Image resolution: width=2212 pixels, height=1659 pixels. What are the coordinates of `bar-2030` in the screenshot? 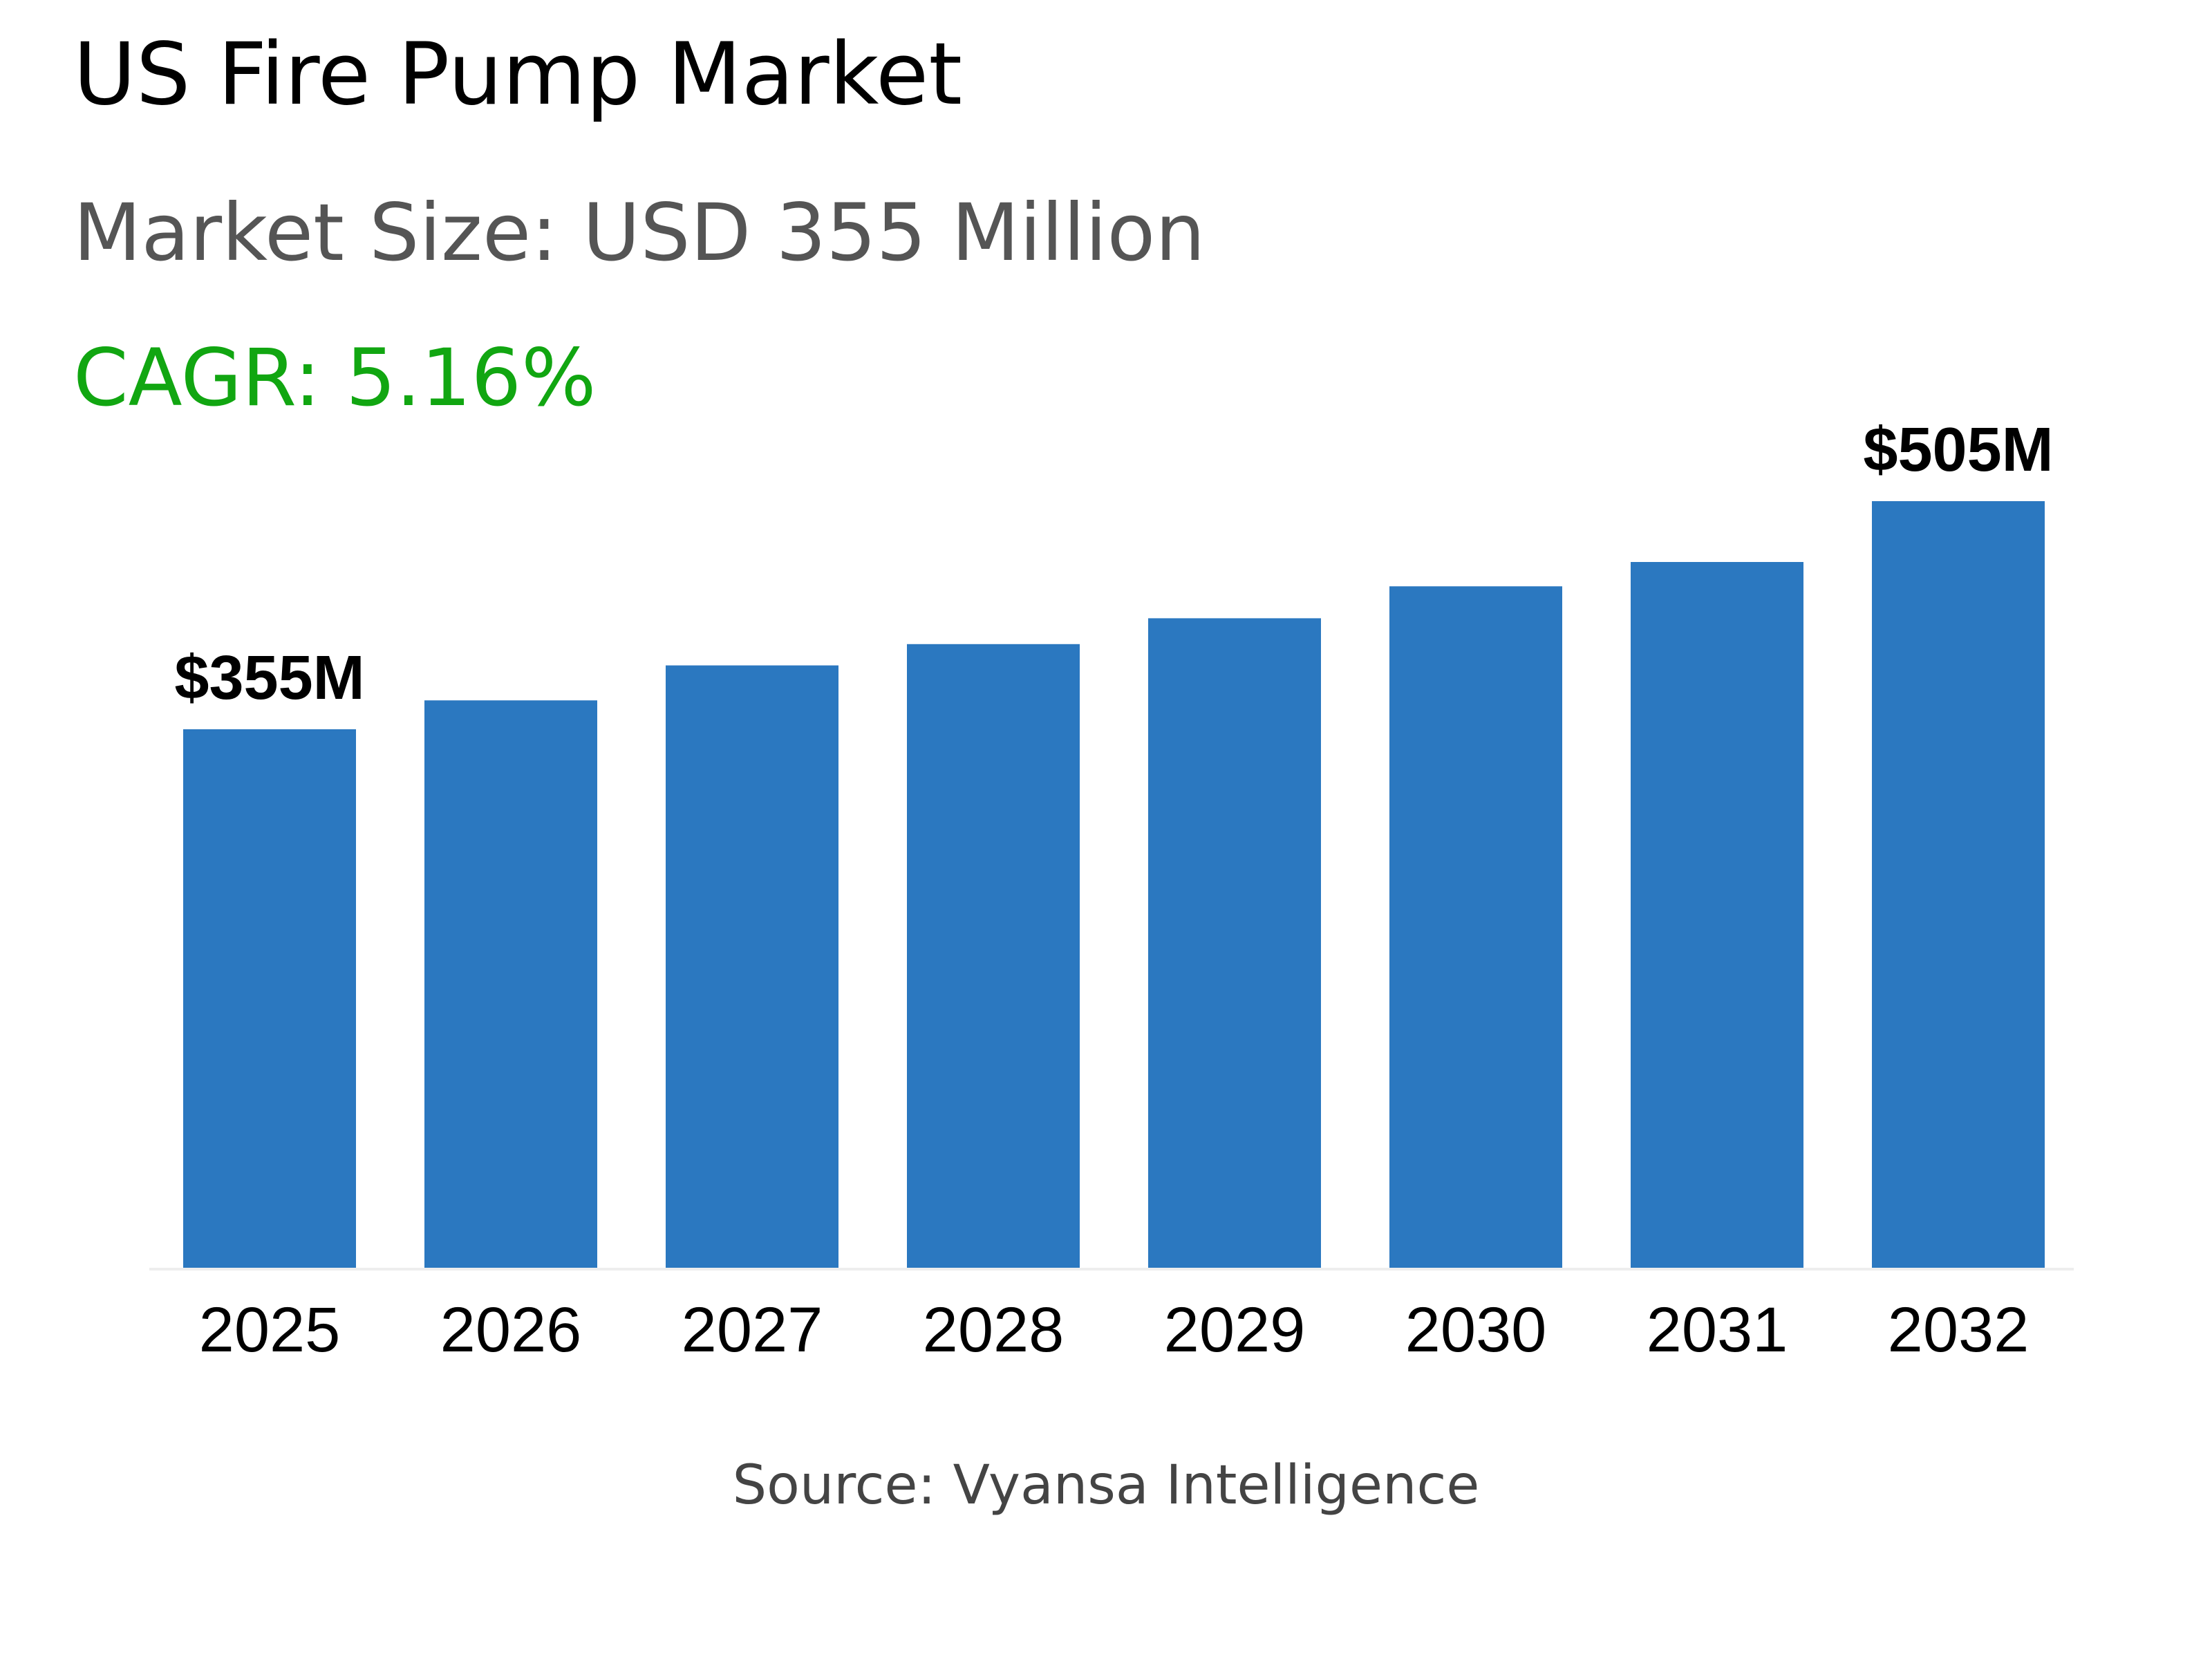 It's located at (1475, 927).